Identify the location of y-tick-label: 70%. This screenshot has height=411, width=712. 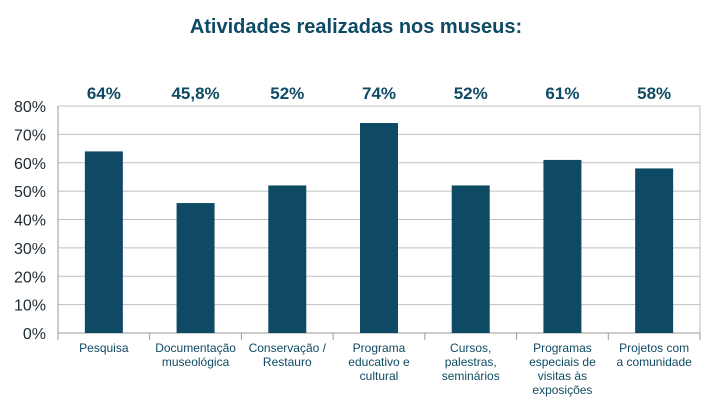
(30, 135).